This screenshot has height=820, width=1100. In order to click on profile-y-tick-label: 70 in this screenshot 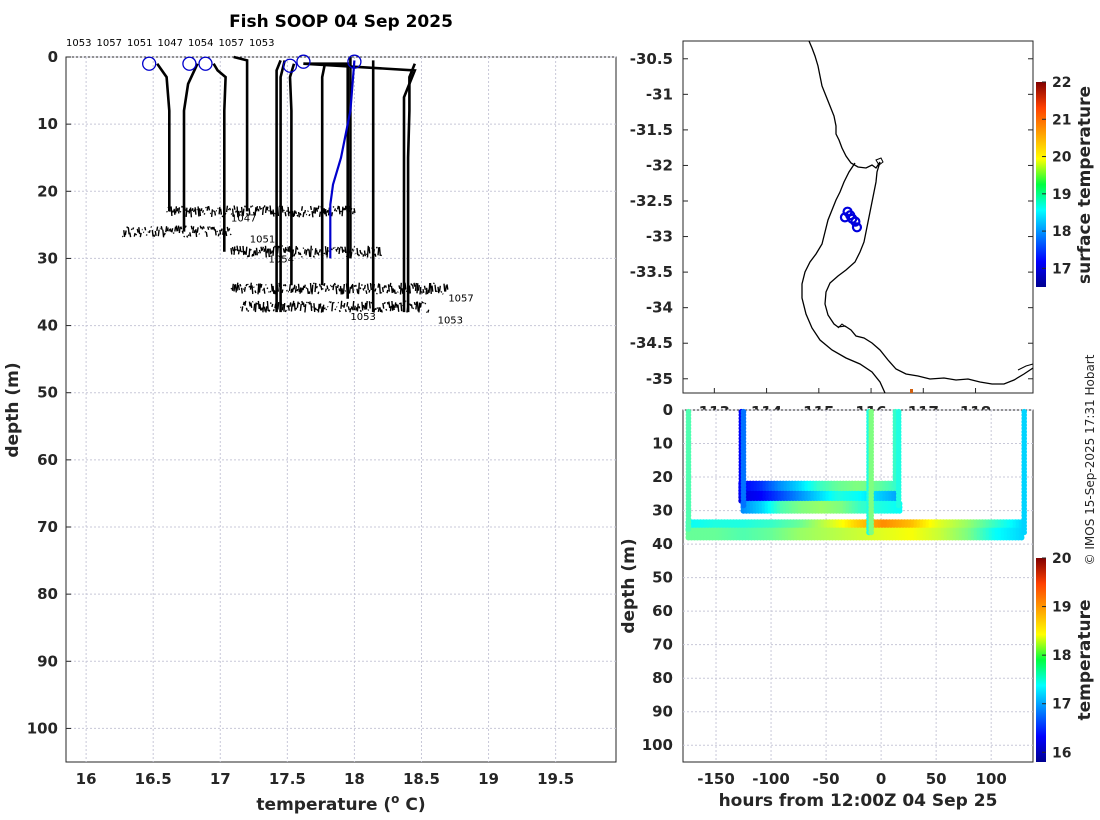, I will do `click(47, 527)`.